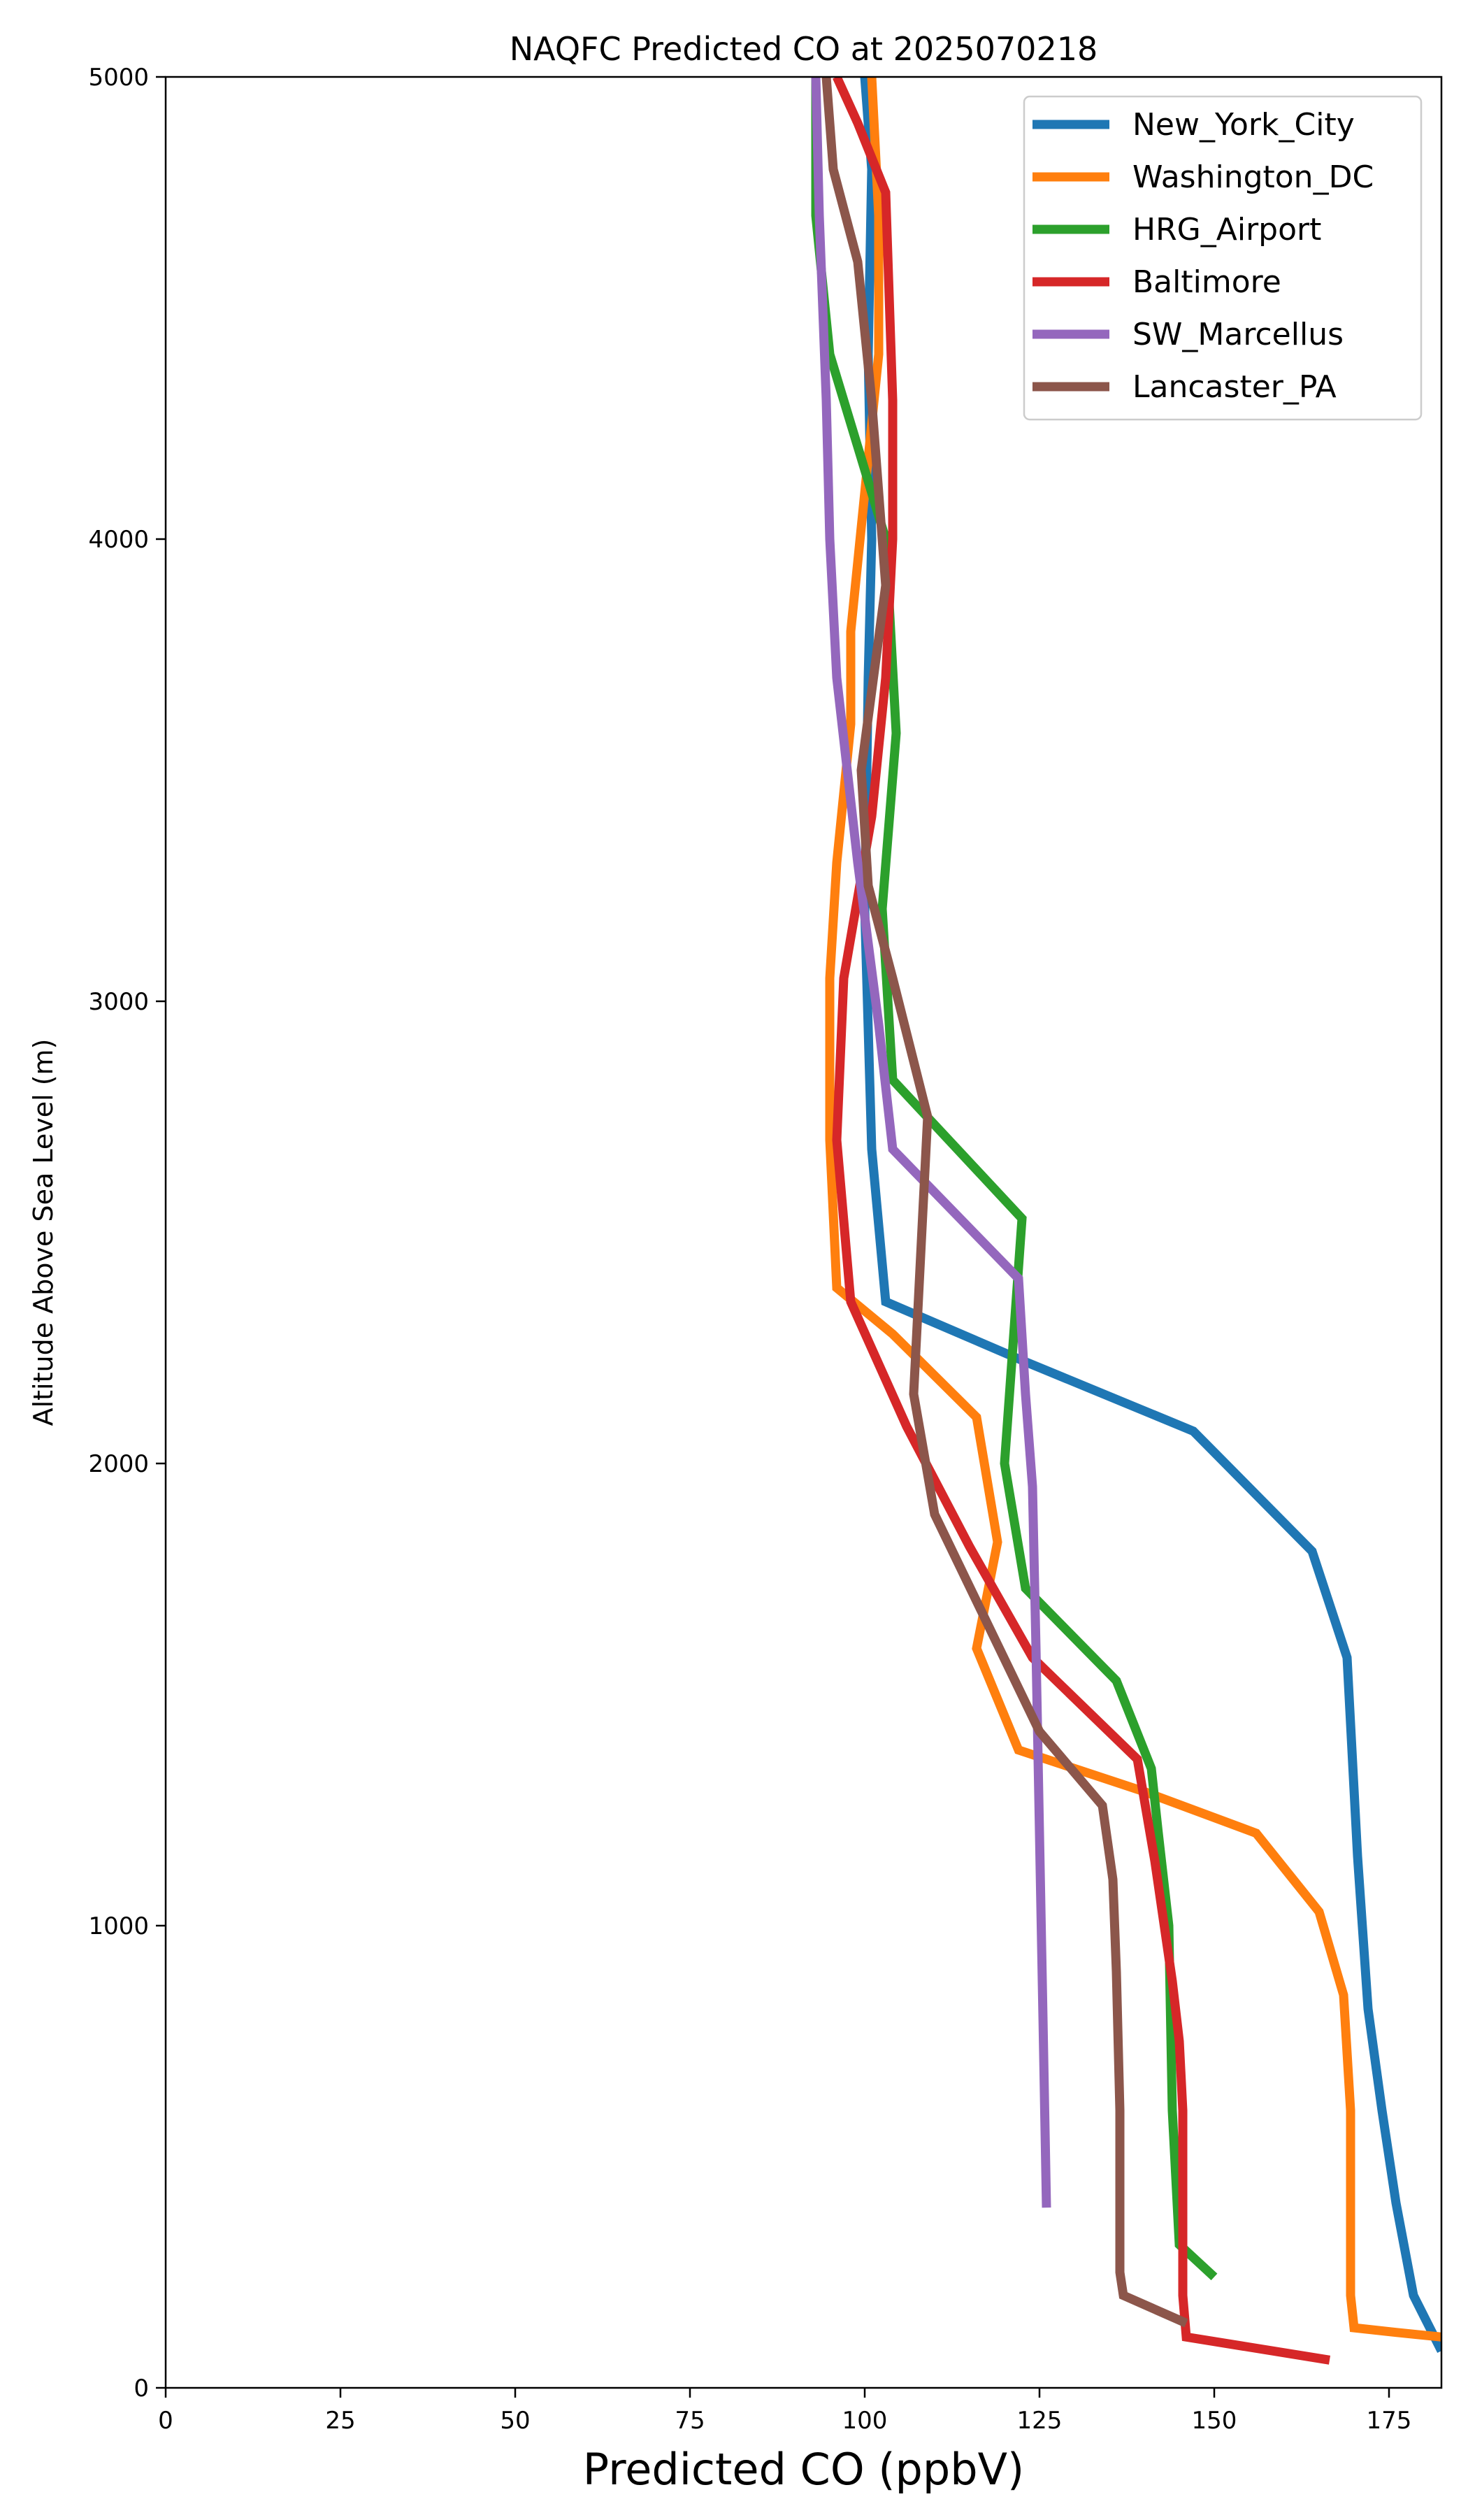 The width and height of the screenshot is (1468, 2520). I want to click on y-tick-label: 2000, so click(118, 1464).